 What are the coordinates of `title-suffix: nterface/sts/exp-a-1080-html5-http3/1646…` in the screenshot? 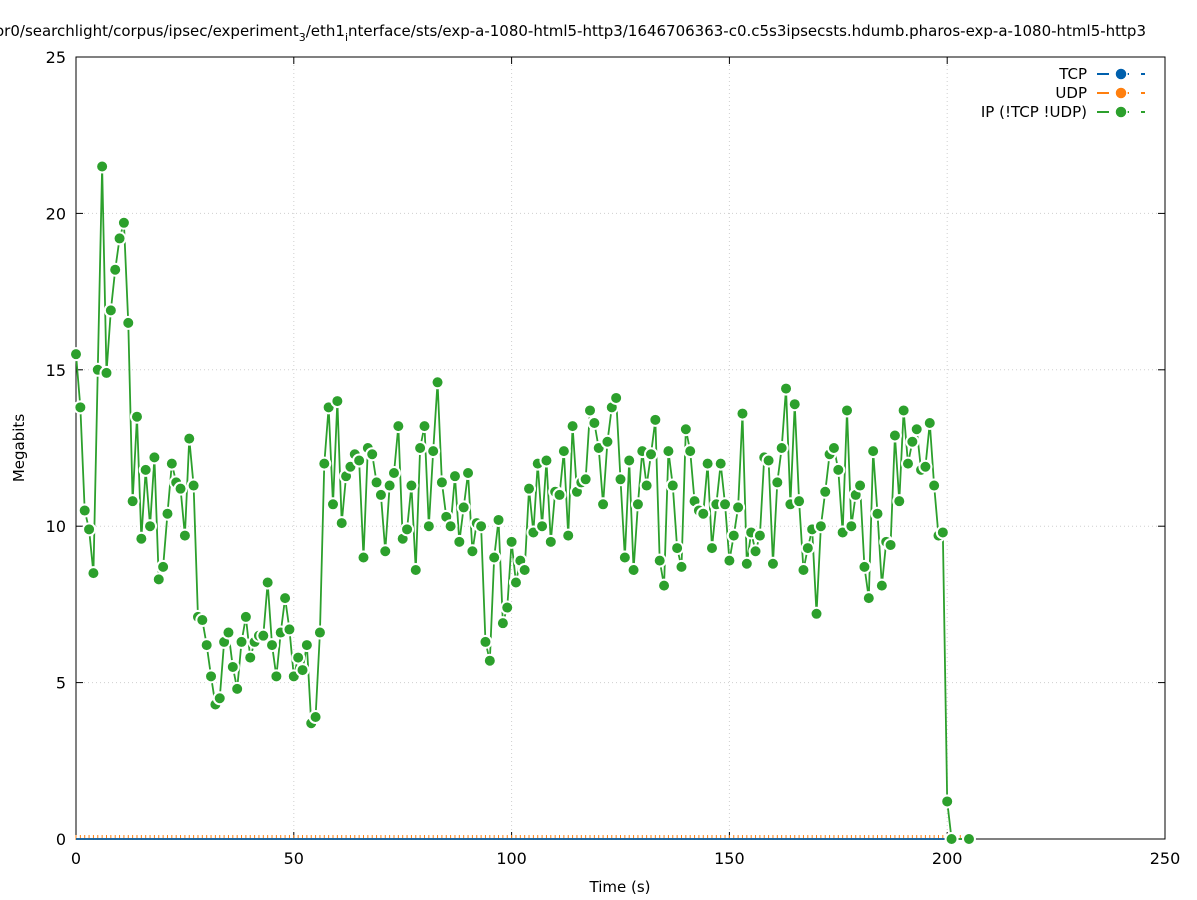 It's located at (747, 31).